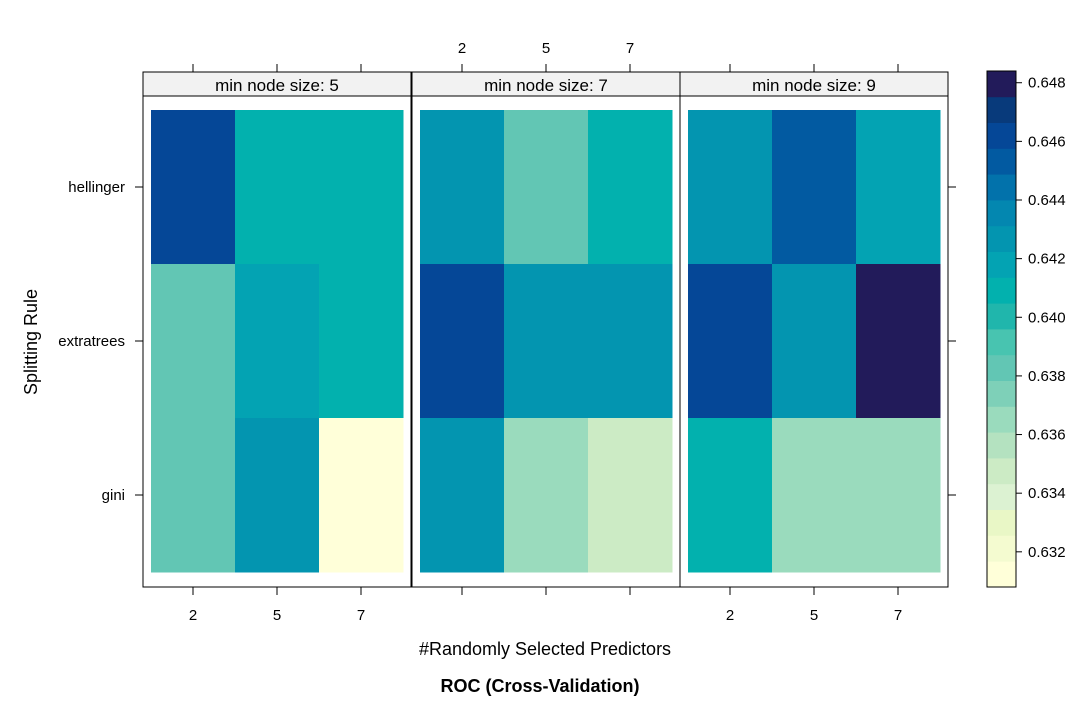 The height and width of the screenshot is (701, 1081). Describe the element at coordinates (545, 649) in the screenshot. I see `x-axis-label: #Randomly Selected Predictors` at that location.